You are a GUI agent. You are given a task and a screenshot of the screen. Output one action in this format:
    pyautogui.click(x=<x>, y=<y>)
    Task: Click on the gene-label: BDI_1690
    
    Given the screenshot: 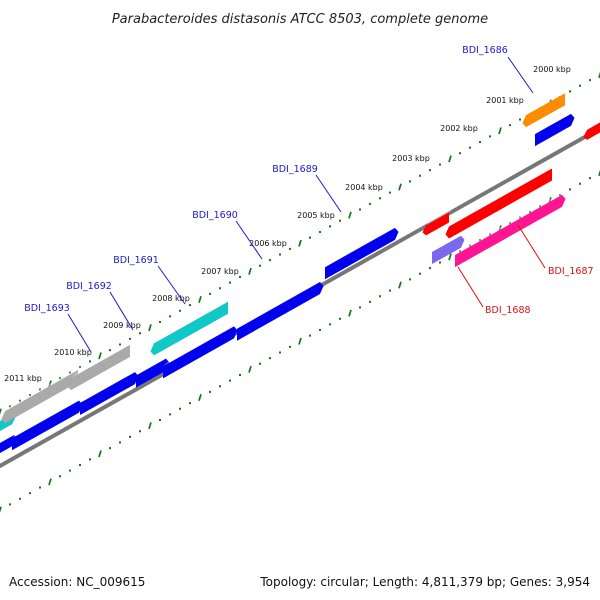 What is the action you would take?
    pyautogui.click(x=215, y=215)
    